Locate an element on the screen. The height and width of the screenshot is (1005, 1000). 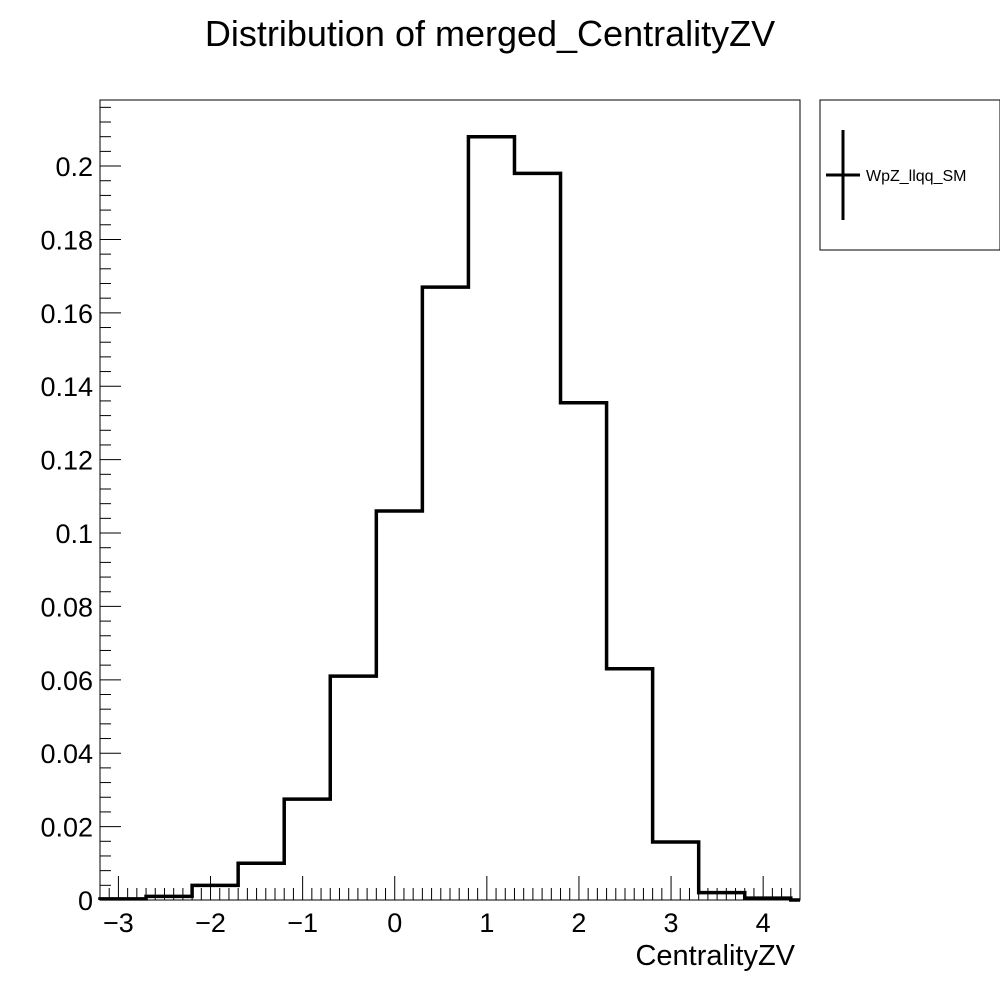
y-tick-label: 0.16 is located at coordinates (66, 314).